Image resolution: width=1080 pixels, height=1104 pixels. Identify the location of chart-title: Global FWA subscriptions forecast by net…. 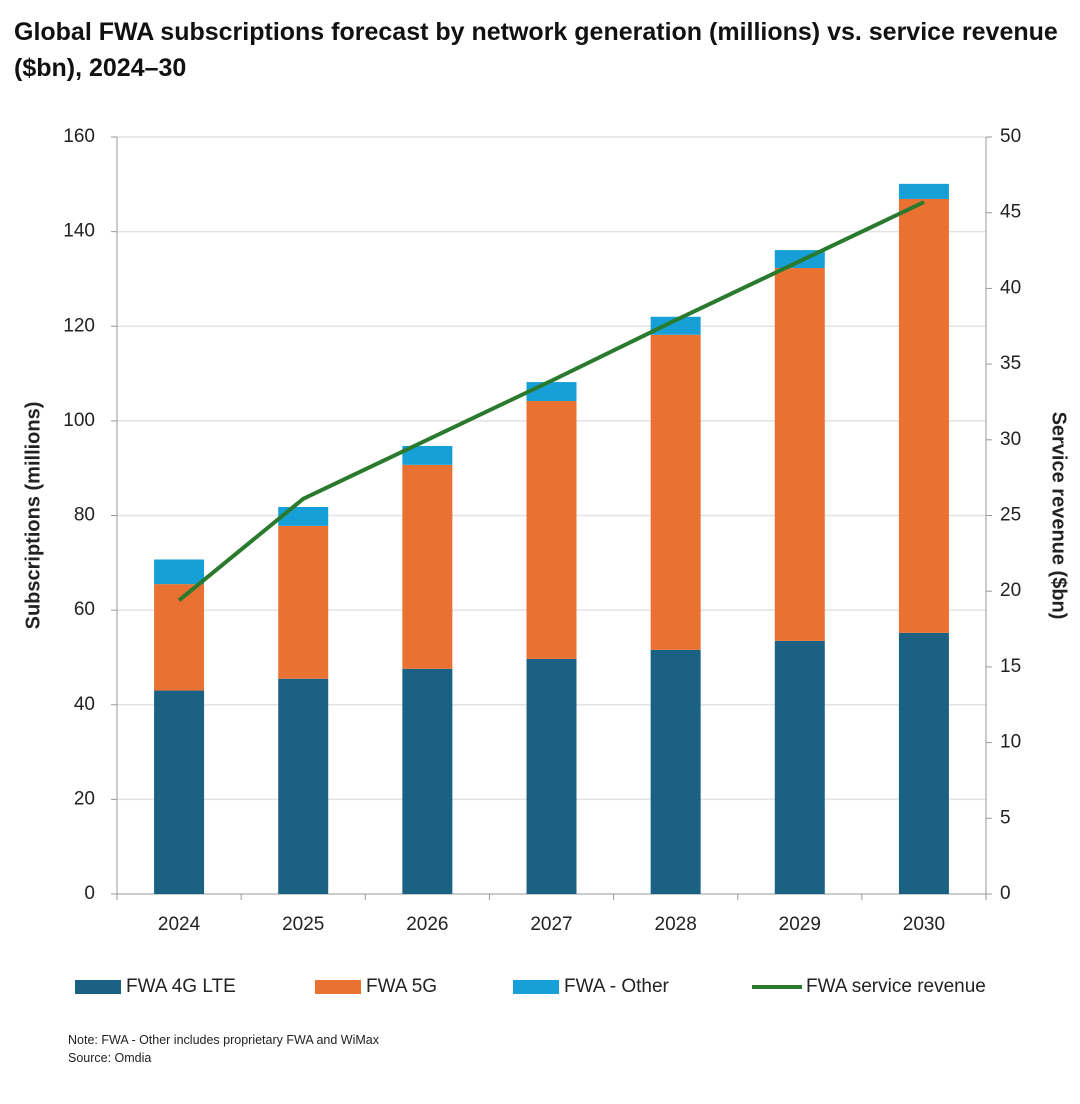
(536, 50).